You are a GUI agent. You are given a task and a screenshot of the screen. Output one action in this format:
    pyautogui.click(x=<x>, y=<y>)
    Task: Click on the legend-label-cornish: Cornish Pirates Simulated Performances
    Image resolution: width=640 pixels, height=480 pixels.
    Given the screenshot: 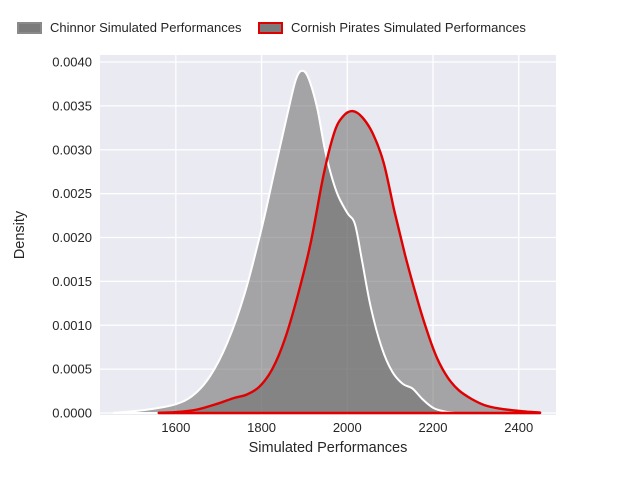 What is the action you would take?
    pyautogui.click(x=408, y=27)
    